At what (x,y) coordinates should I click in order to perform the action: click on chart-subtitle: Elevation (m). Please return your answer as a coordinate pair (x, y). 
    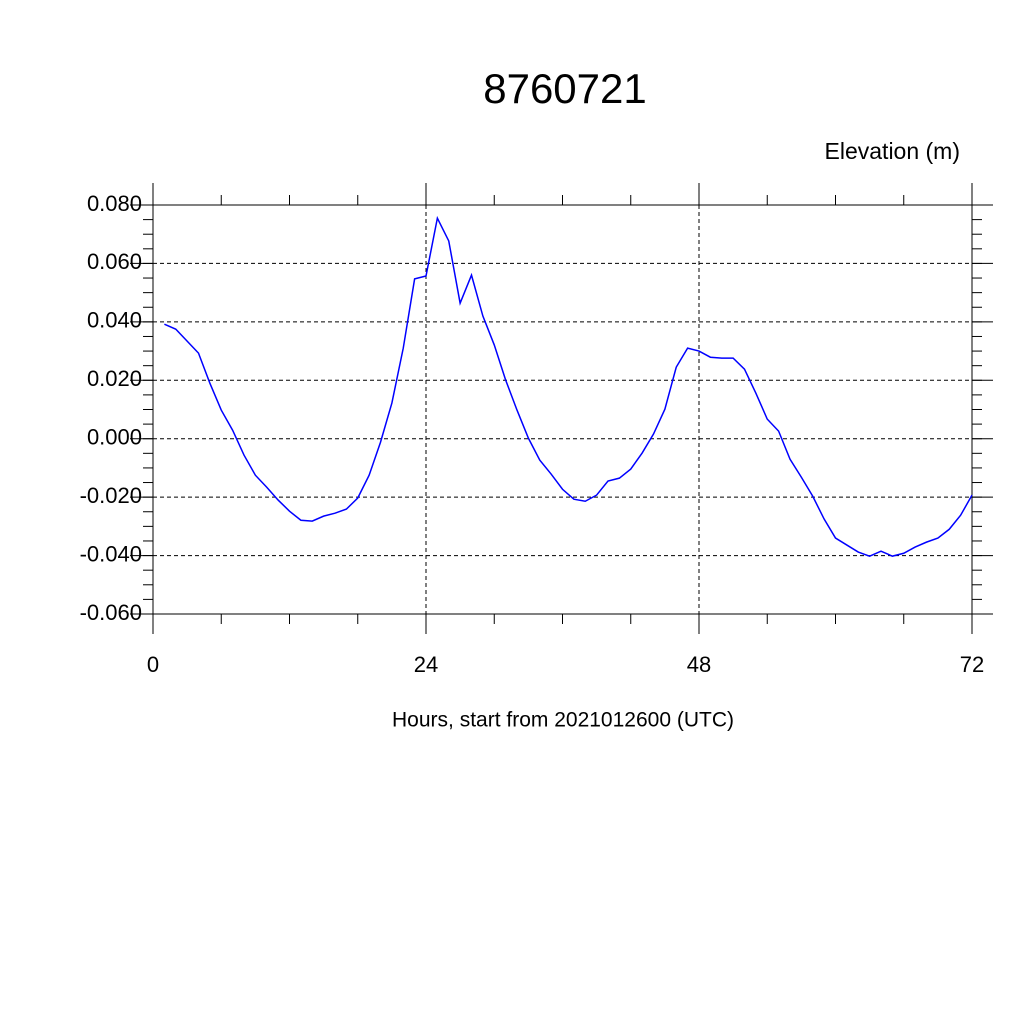
    Looking at the image, I should click on (892, 151).